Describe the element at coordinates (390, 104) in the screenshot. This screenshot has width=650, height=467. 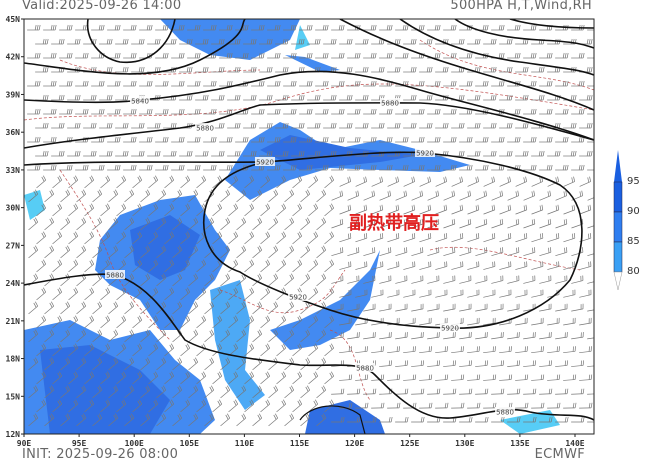
I see `contour-label: 5880` at that location.